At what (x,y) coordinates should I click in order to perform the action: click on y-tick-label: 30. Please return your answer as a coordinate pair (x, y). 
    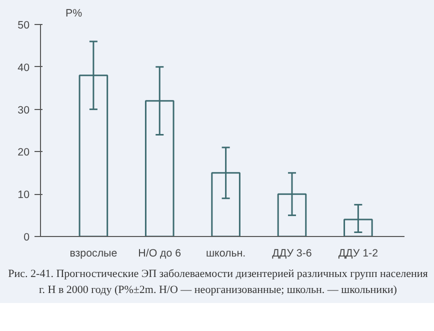
    Looking at the image, I should click on (24, 110).